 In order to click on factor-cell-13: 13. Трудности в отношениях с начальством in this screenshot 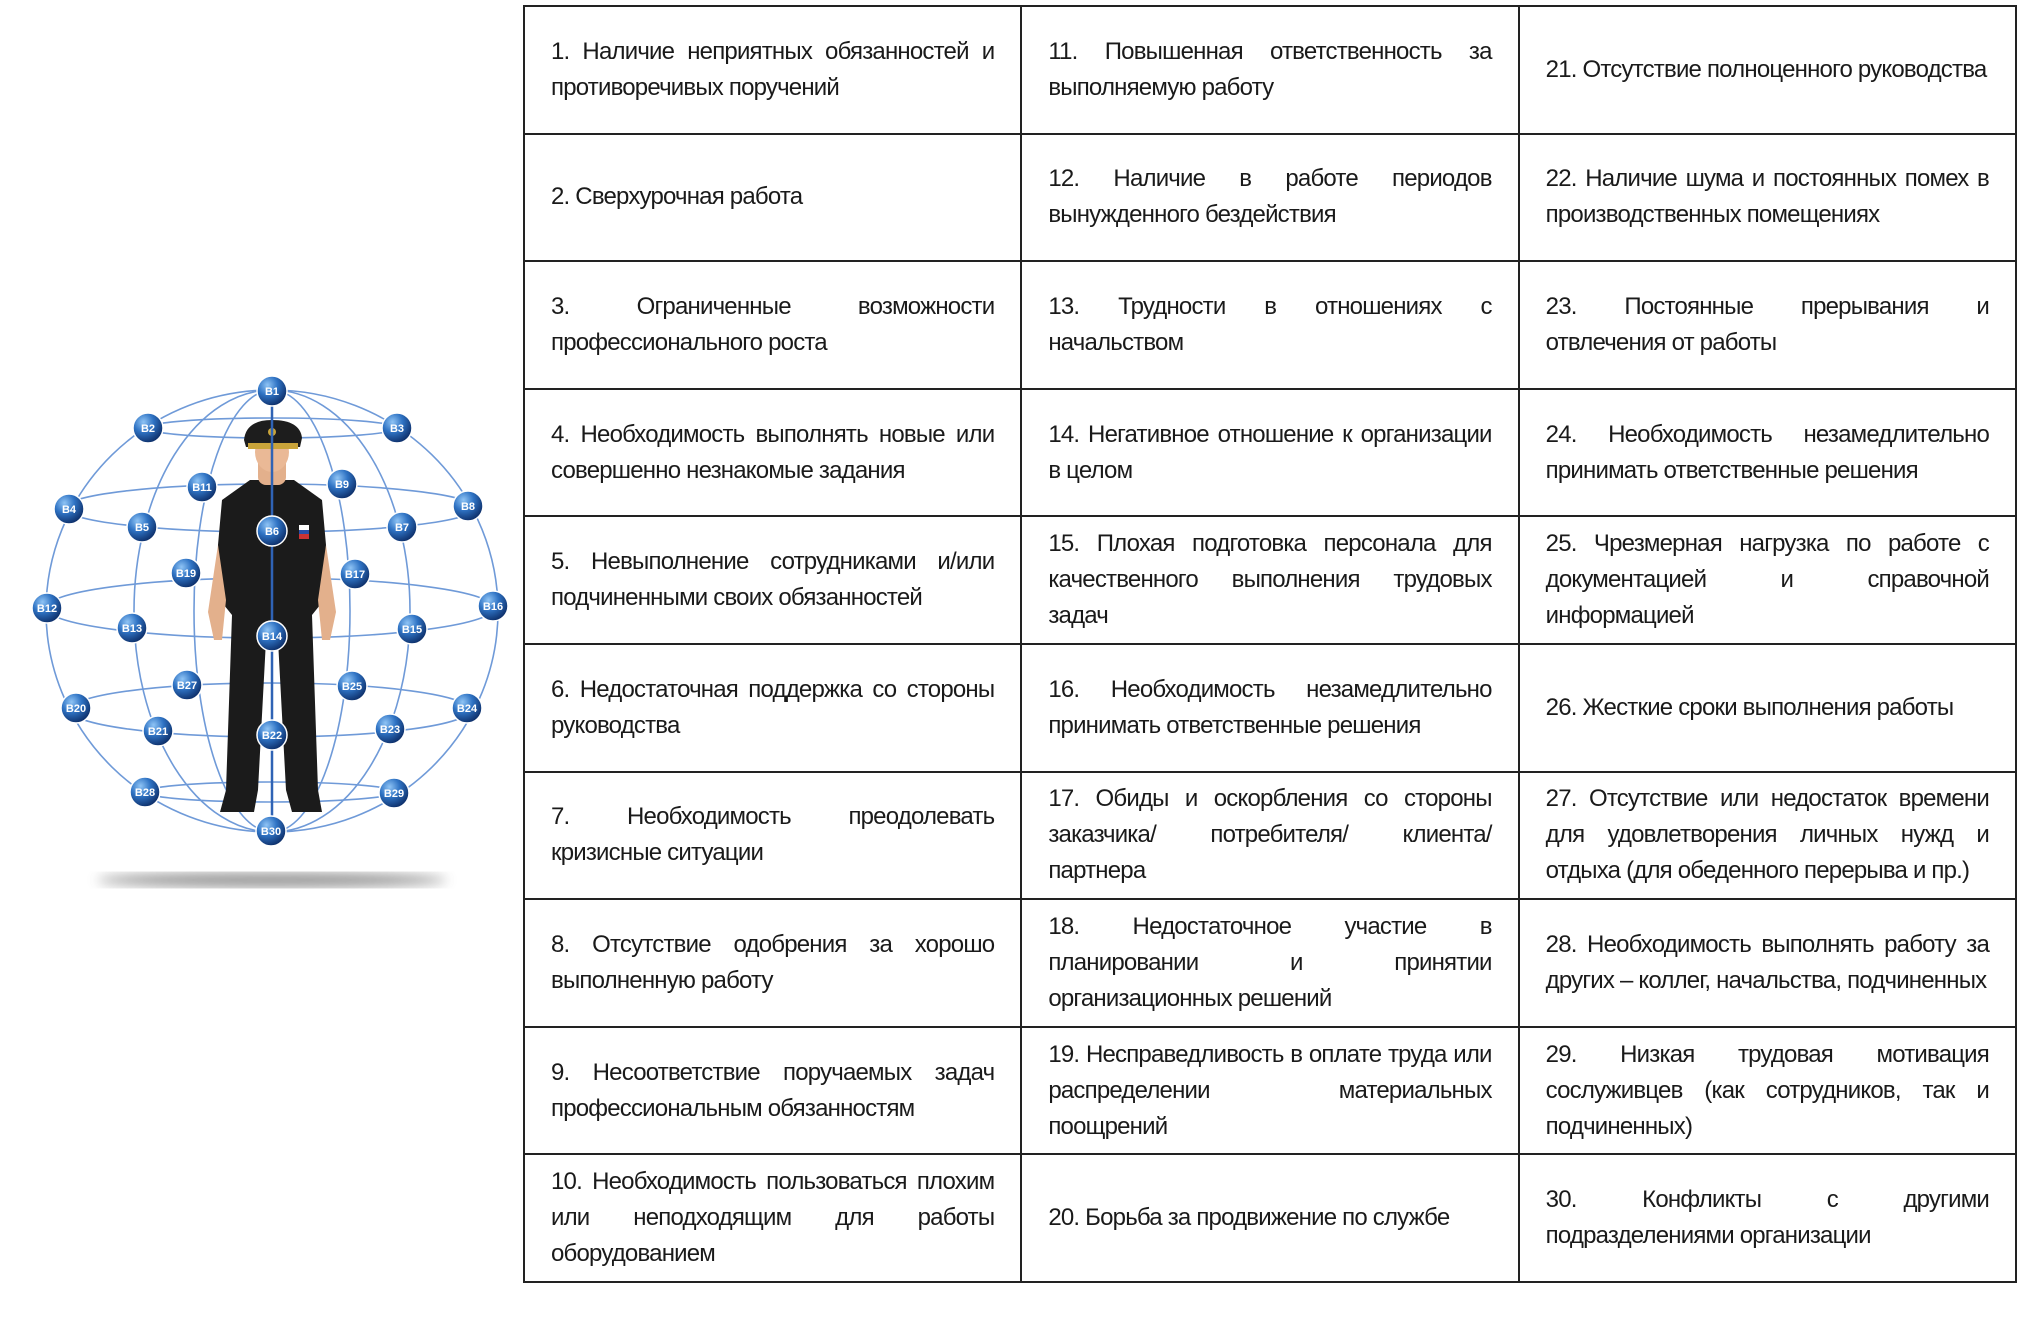, I will do `click(1270, 325)`.